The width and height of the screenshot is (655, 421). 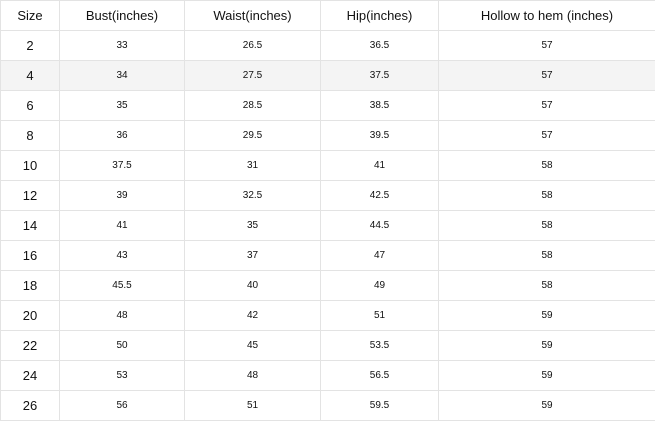 What do you see at coordinates (380, 106) in the screenshot?
I see `cell-hip: 38.5` at bounding box center [380, 106].